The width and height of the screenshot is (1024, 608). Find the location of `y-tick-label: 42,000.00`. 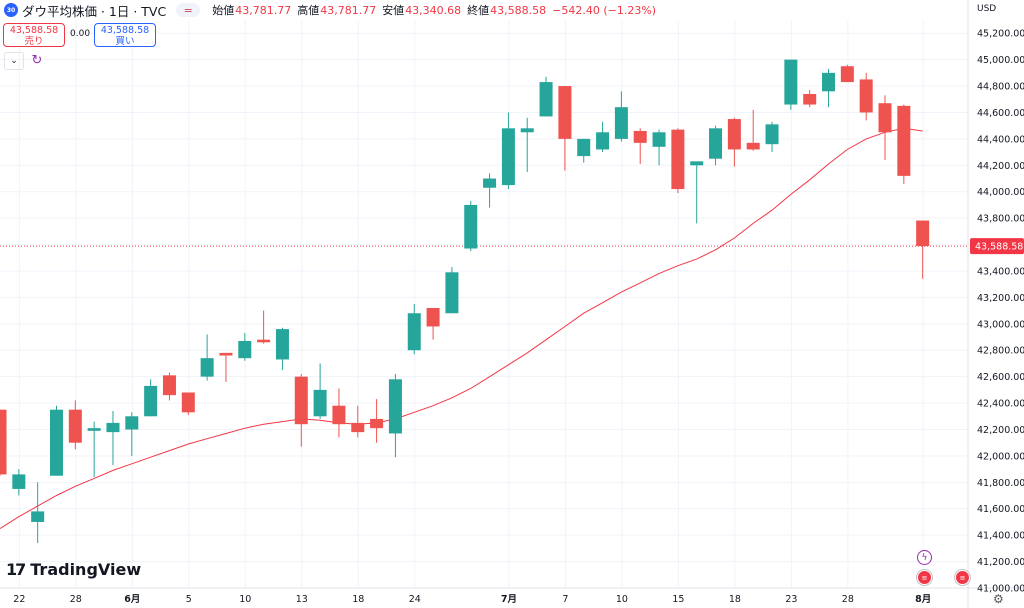

y-tick-label: 42,000.00 is located at coordinates (1000, 456).